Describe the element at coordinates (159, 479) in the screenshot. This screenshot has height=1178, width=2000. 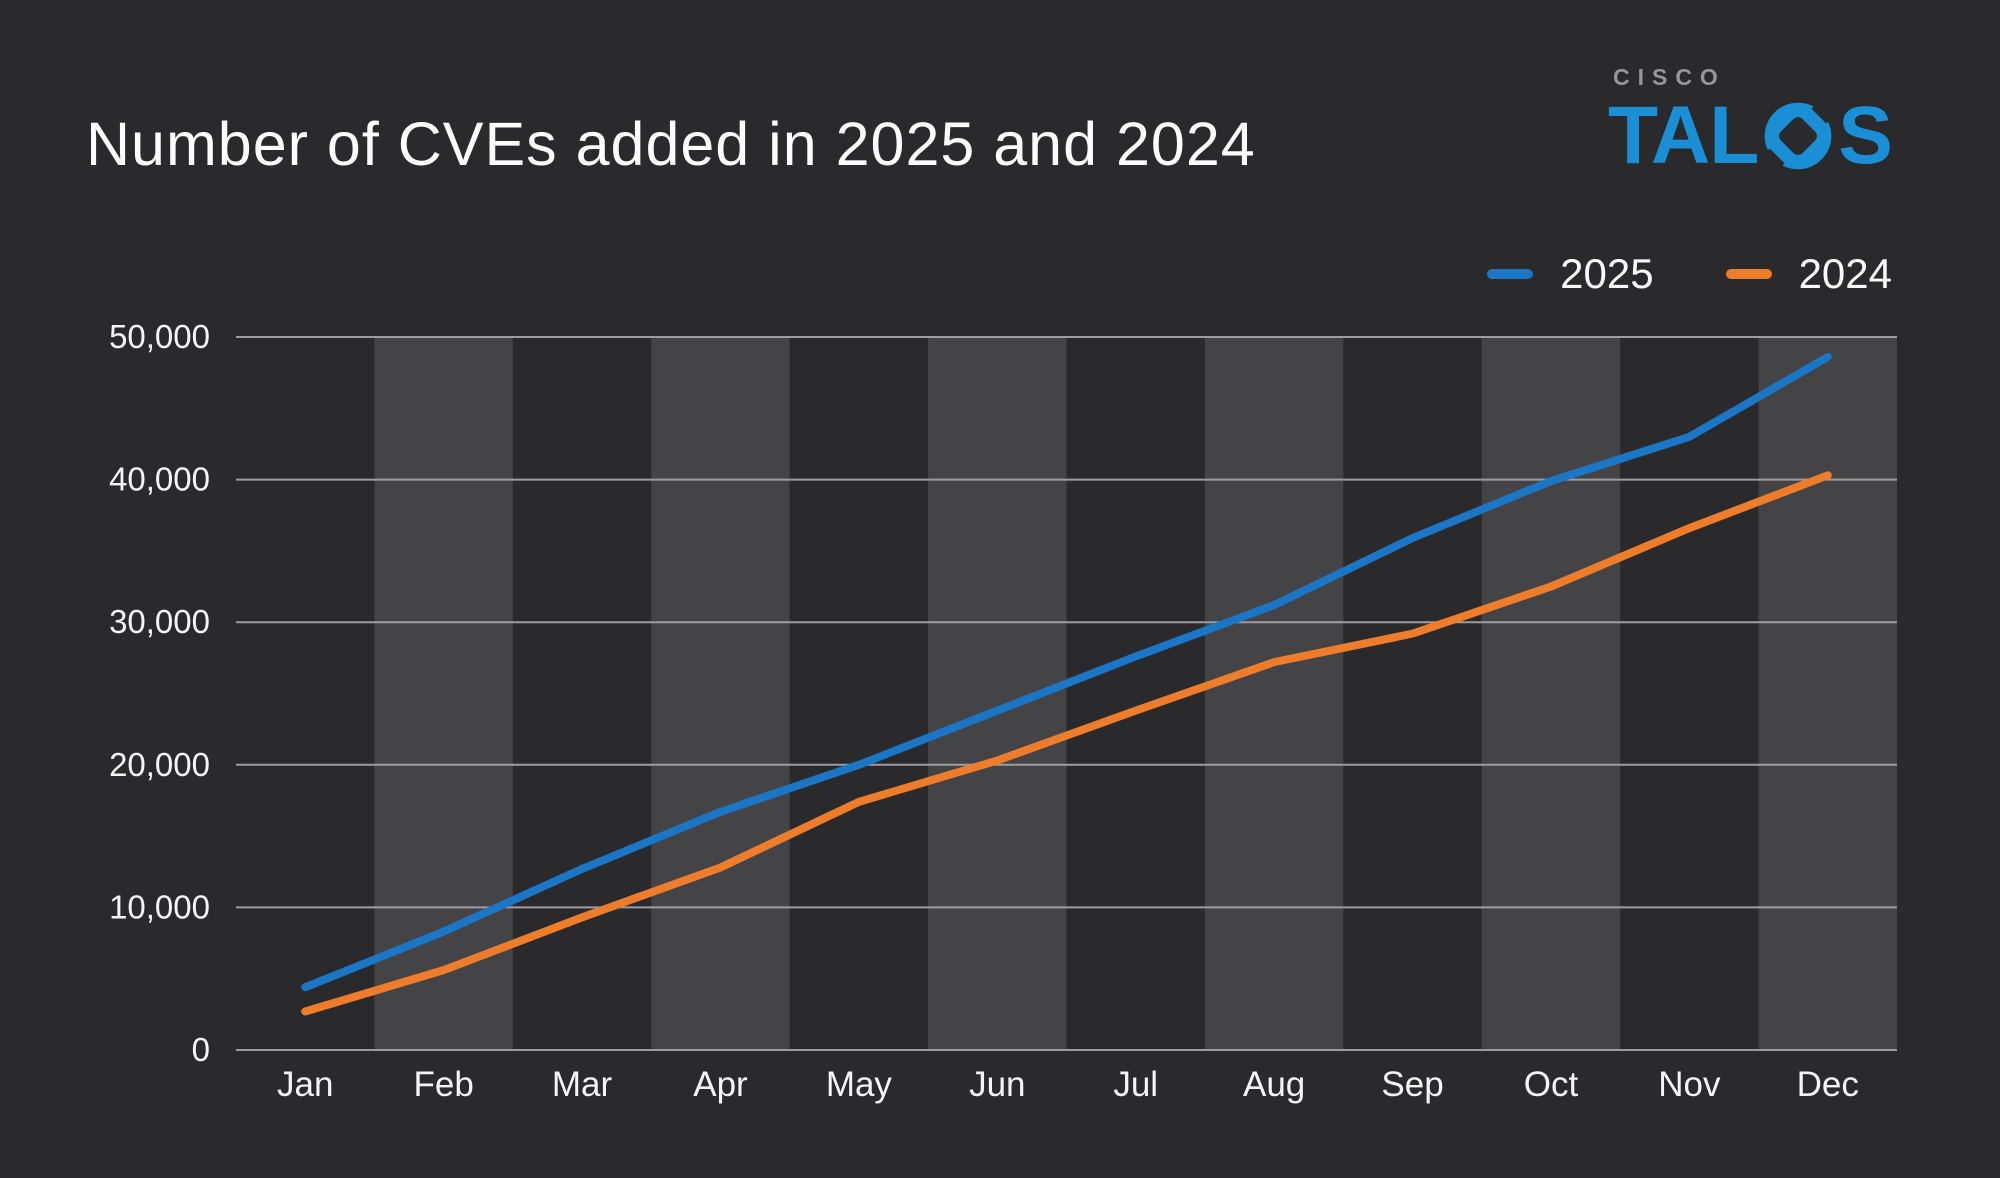
I see `y-tick-label: 40,000` at that location.